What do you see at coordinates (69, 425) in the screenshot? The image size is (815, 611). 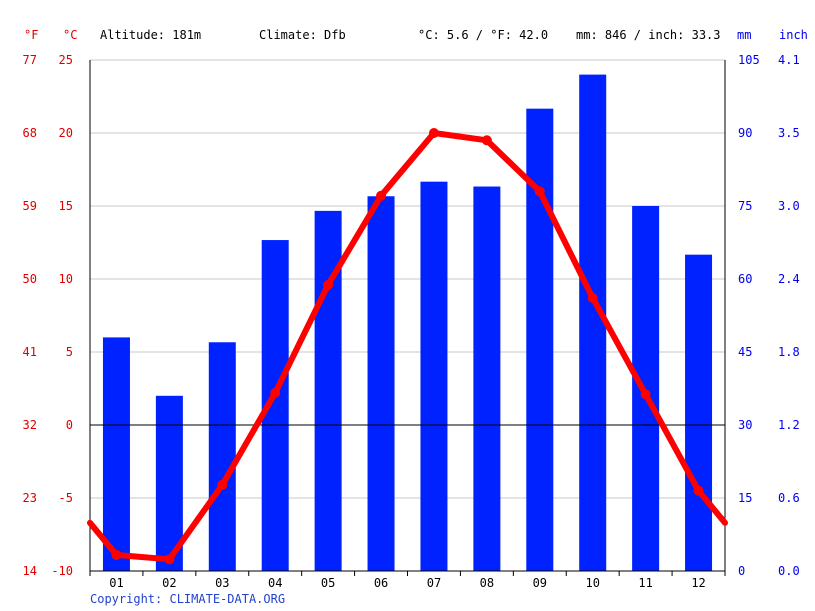 I see `tick-label-celsius: 0` at bounding box center [69, 425].